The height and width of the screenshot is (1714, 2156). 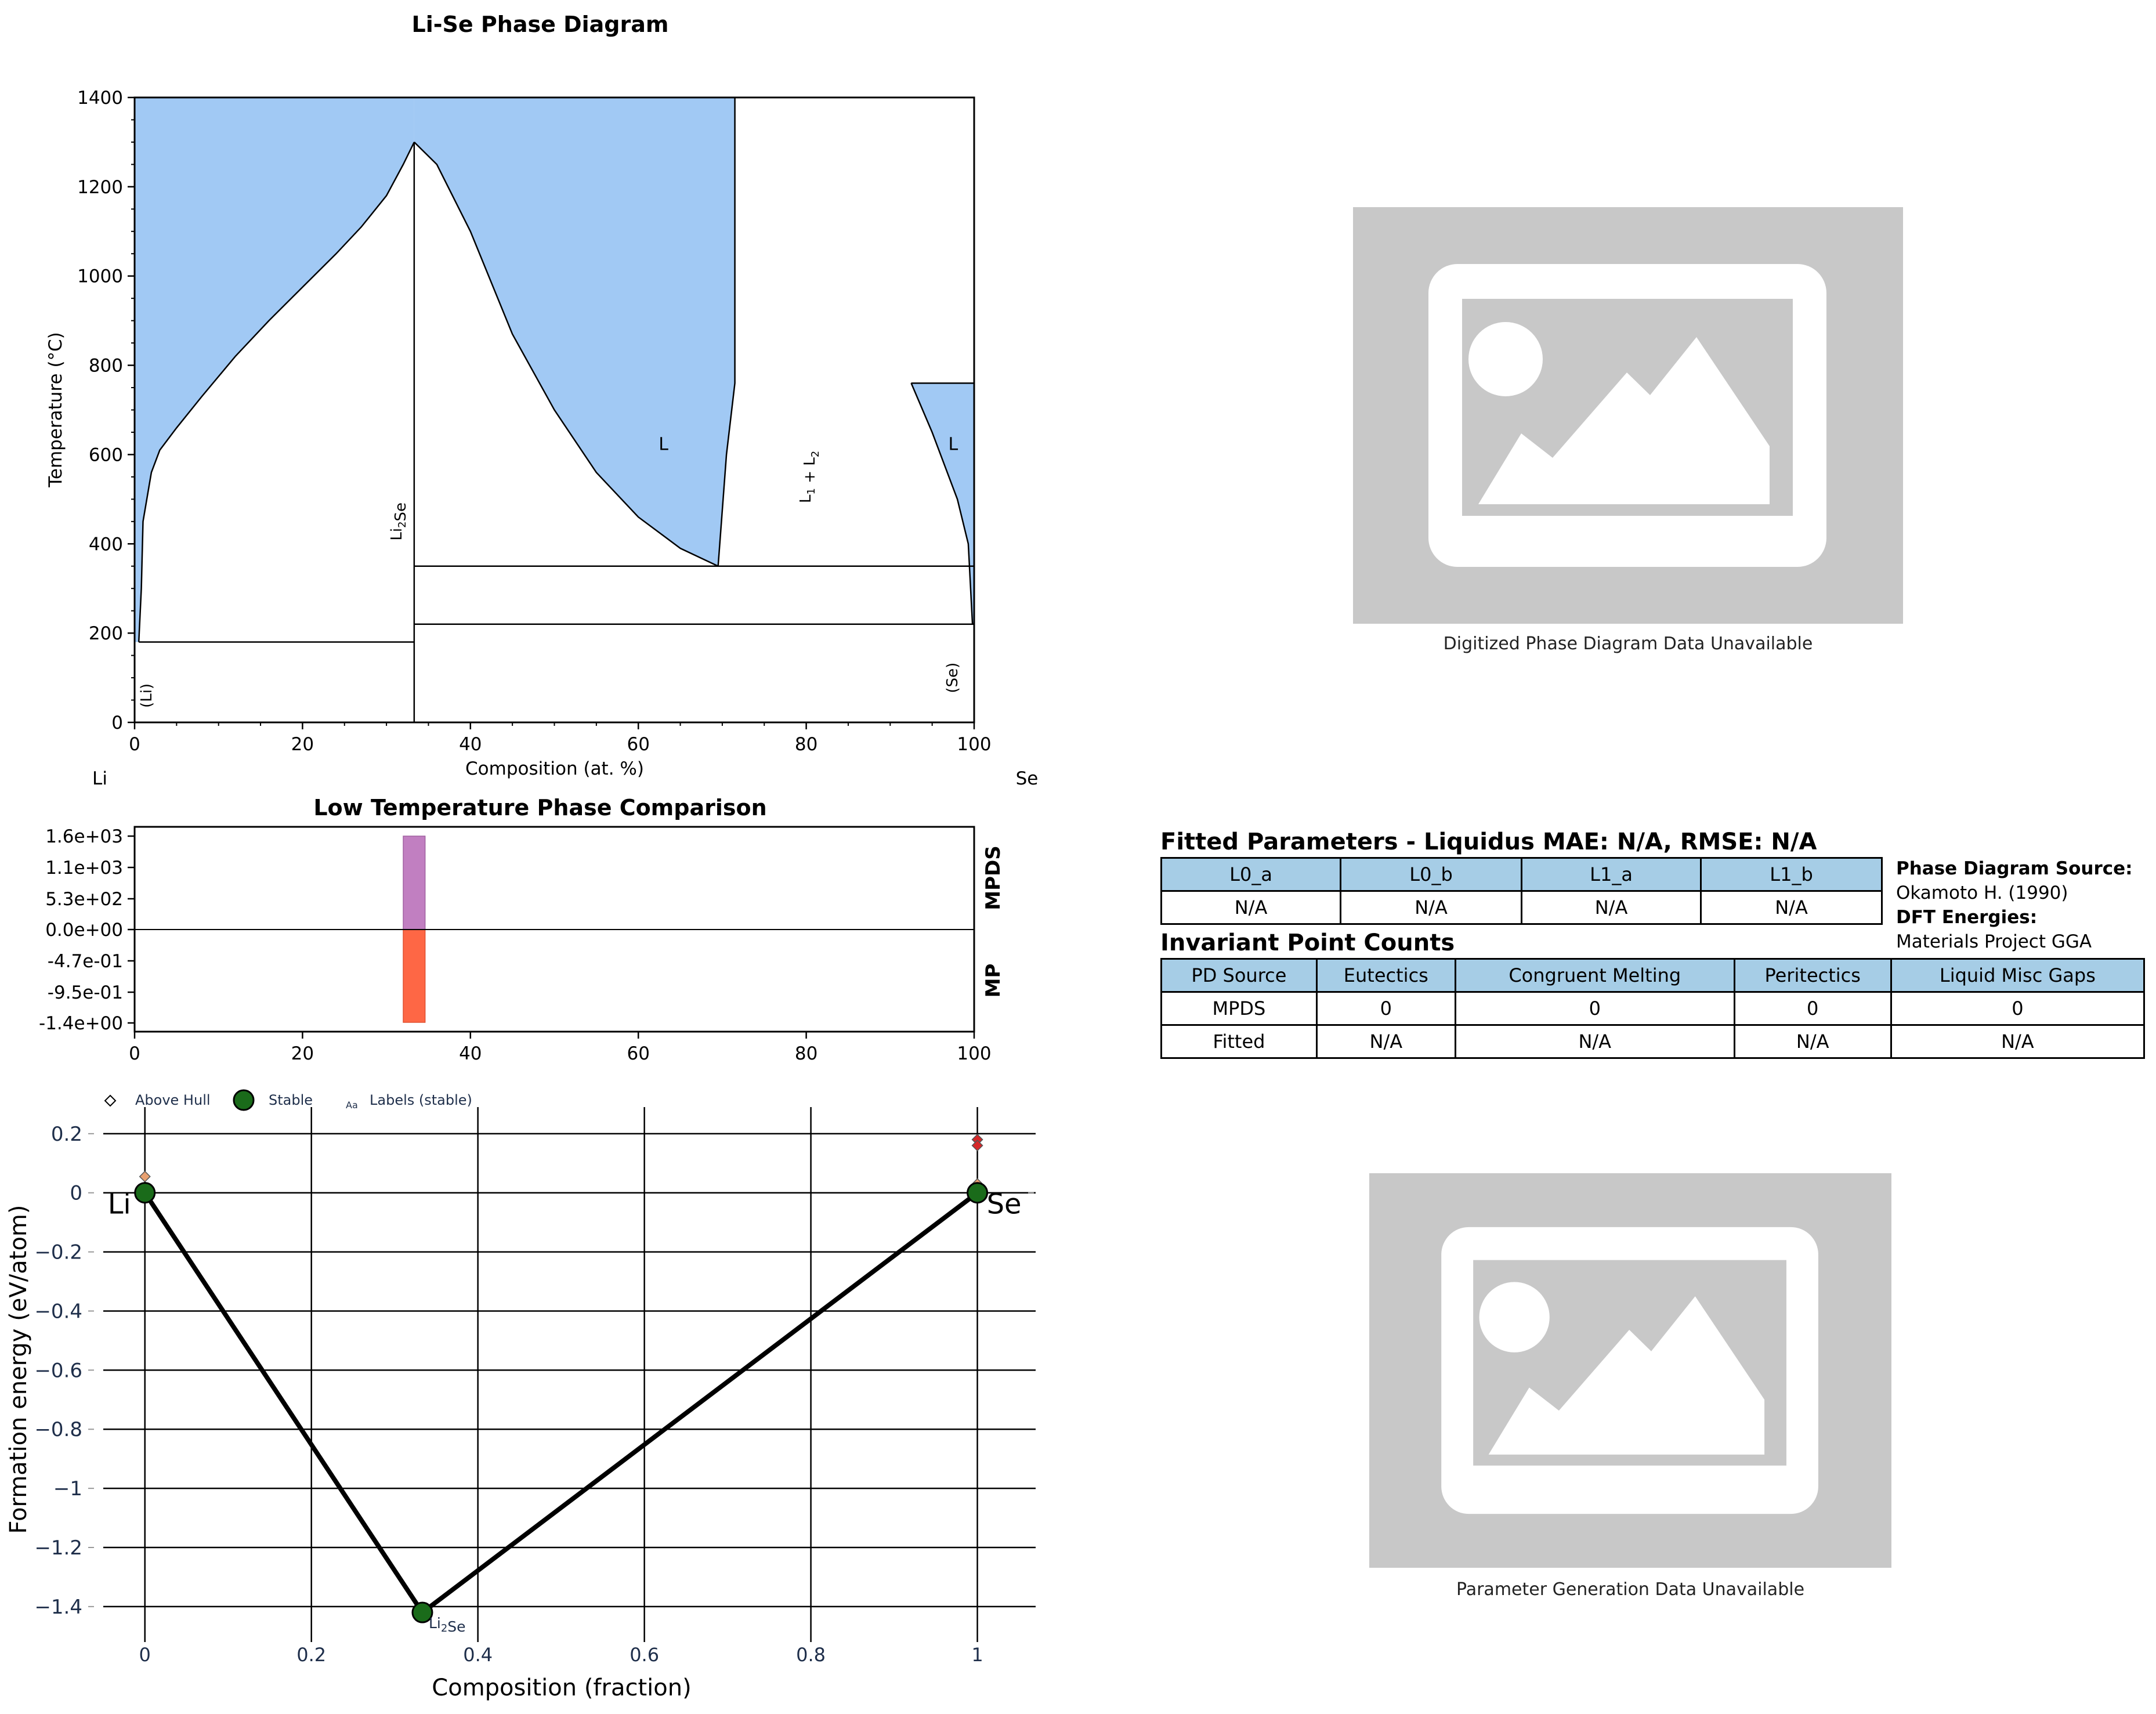 What do you see at coordinates (302, 1054) in the screenshot?
I see `x-tick-label: 20` at bounding box center [302, 1054].